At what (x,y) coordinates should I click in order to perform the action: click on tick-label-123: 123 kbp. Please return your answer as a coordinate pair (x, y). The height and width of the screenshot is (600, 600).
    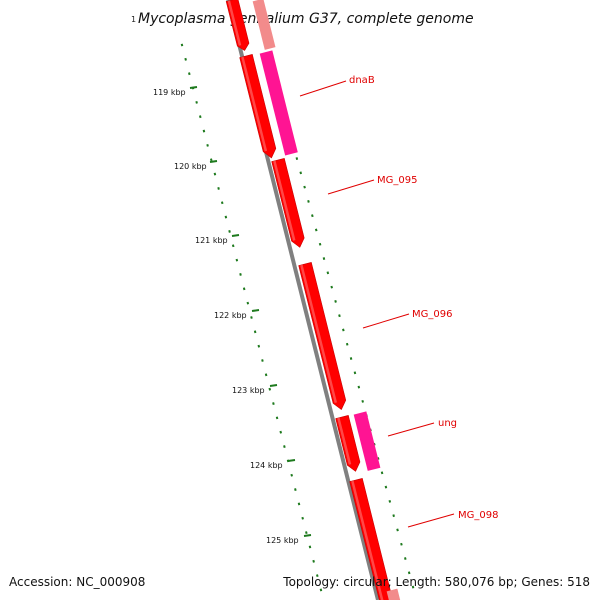
    Looking at the image, I should click on (248, 390).